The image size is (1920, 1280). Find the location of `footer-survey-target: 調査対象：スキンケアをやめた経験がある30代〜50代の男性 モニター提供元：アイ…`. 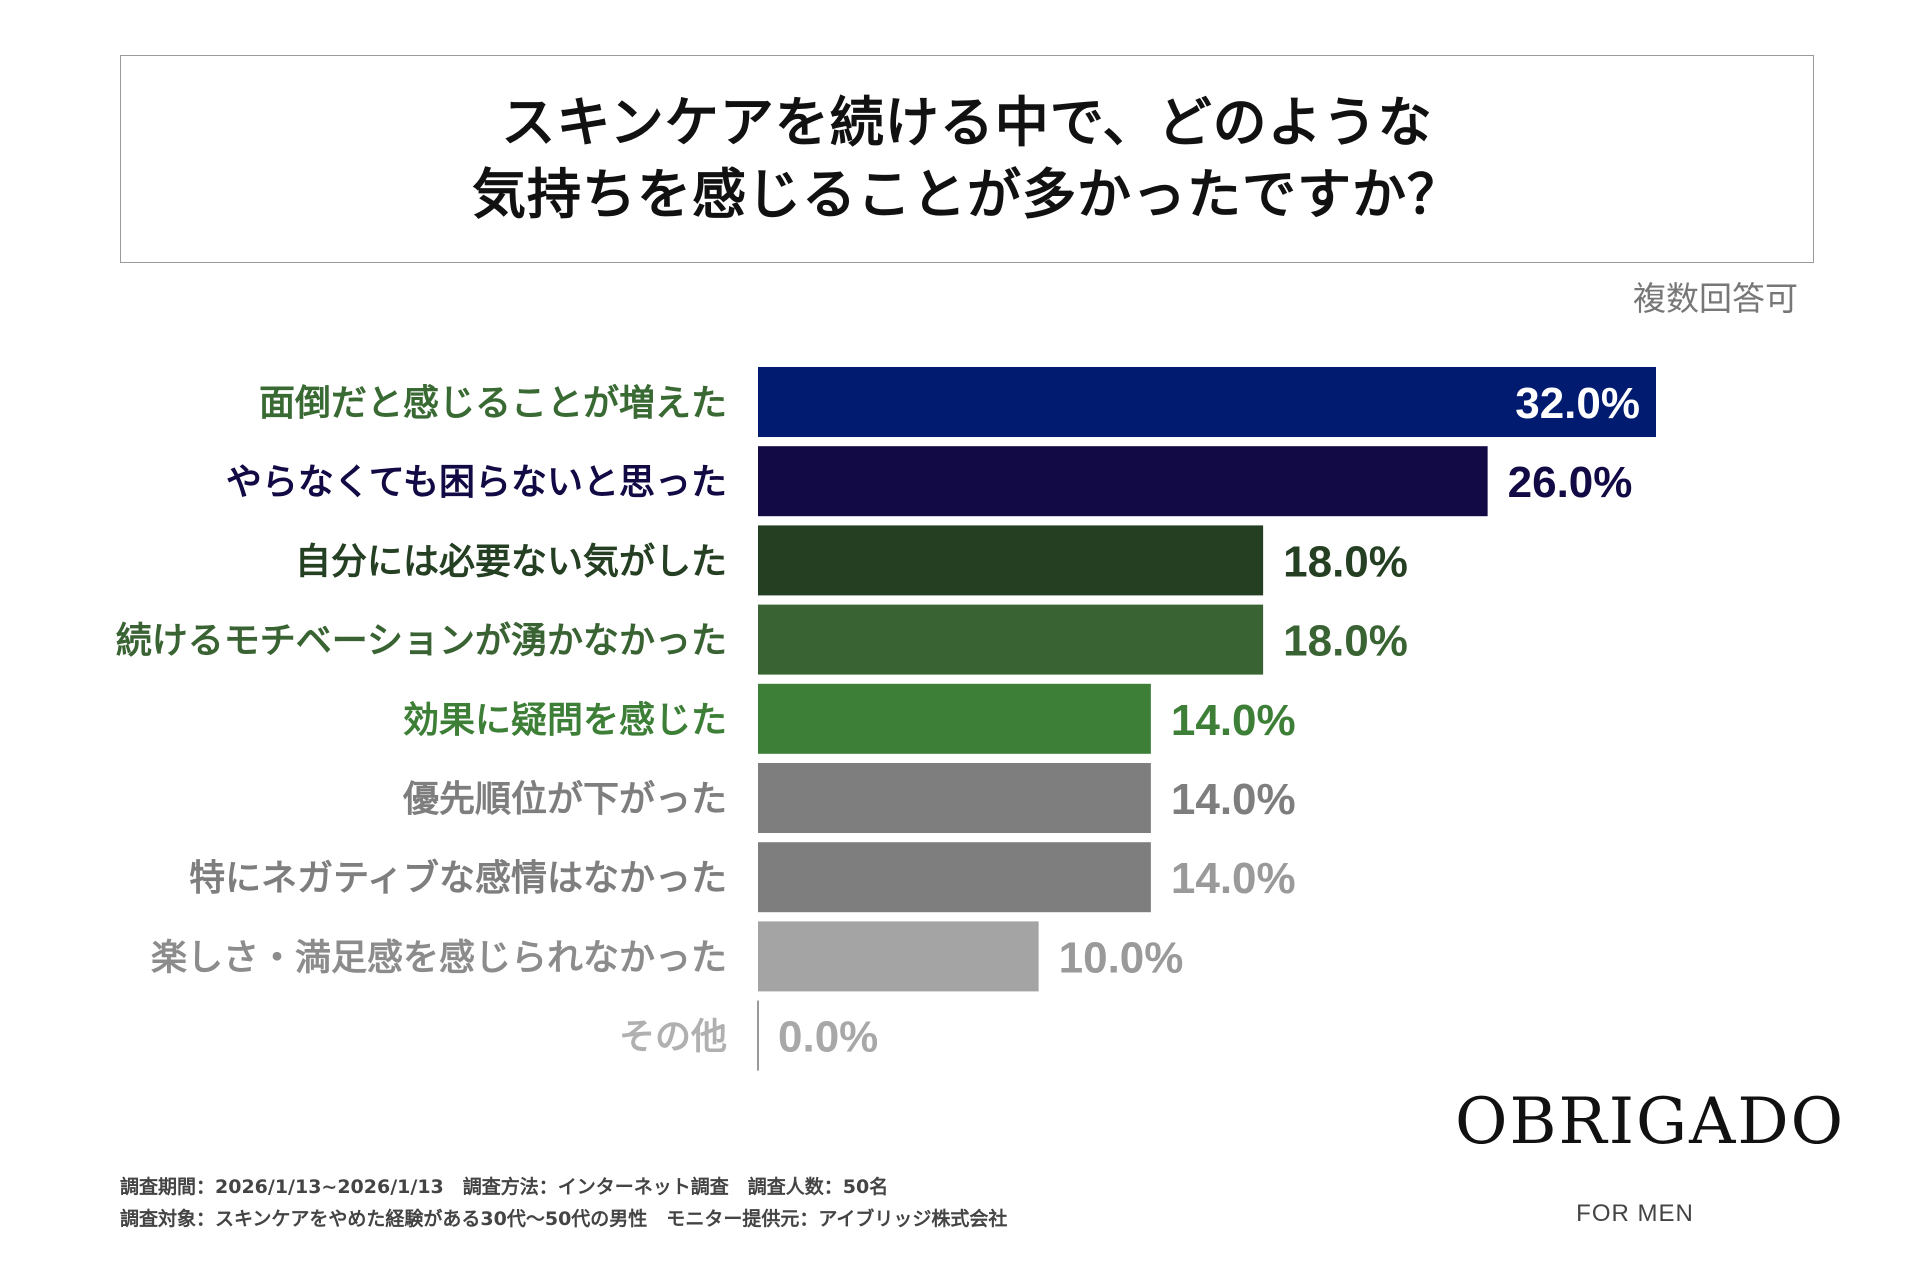

footer-survey-target: 調査対象：スキンケアをやめた経験がある30代〜50代の男性 モニター提供元：アイ… is located at coordinates (564, 1219).